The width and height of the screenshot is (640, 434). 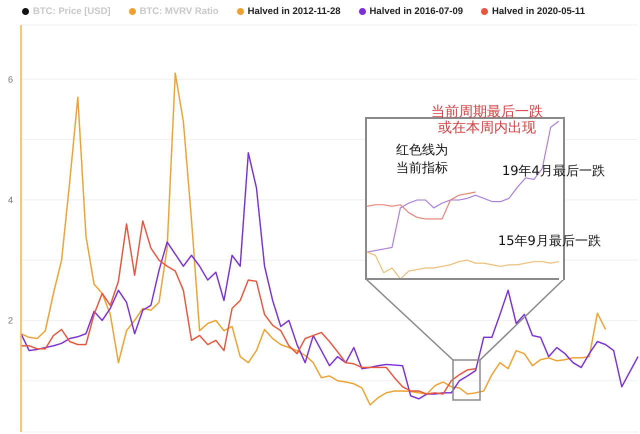 I want to click on y-tick-label: 4, so click(x=10, y=200).